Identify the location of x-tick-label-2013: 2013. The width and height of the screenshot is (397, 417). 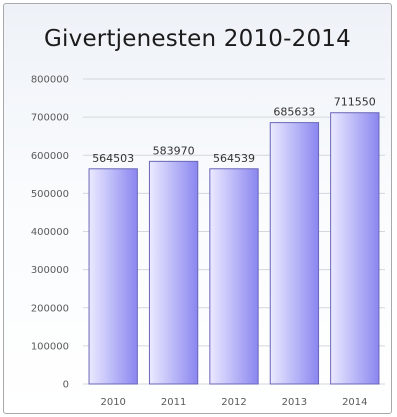
(294, 402).